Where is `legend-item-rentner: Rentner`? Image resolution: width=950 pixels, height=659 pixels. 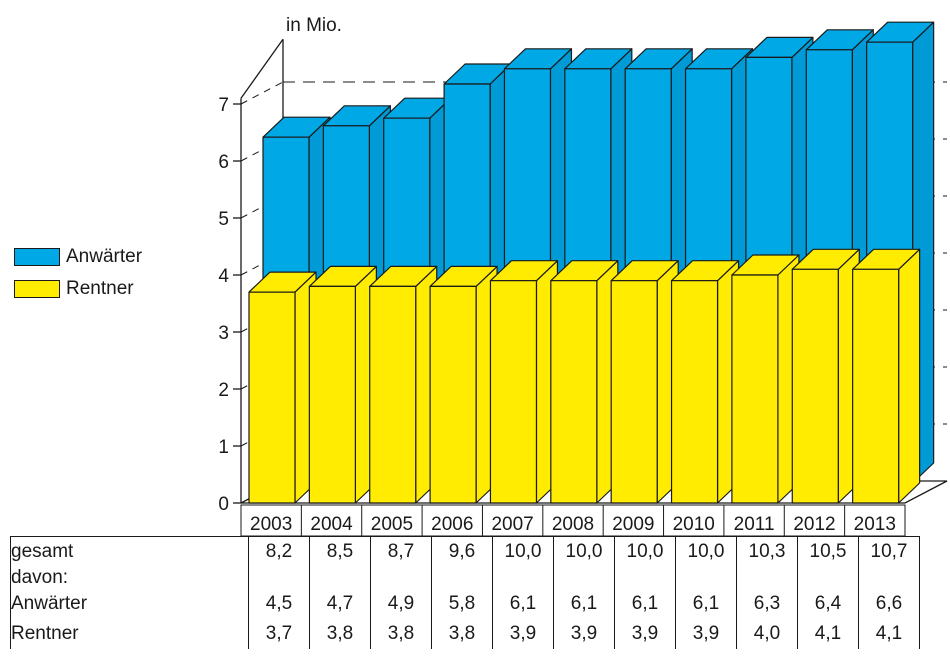 legend-item-rentner: Rentner is located at coordinates (78, 289).